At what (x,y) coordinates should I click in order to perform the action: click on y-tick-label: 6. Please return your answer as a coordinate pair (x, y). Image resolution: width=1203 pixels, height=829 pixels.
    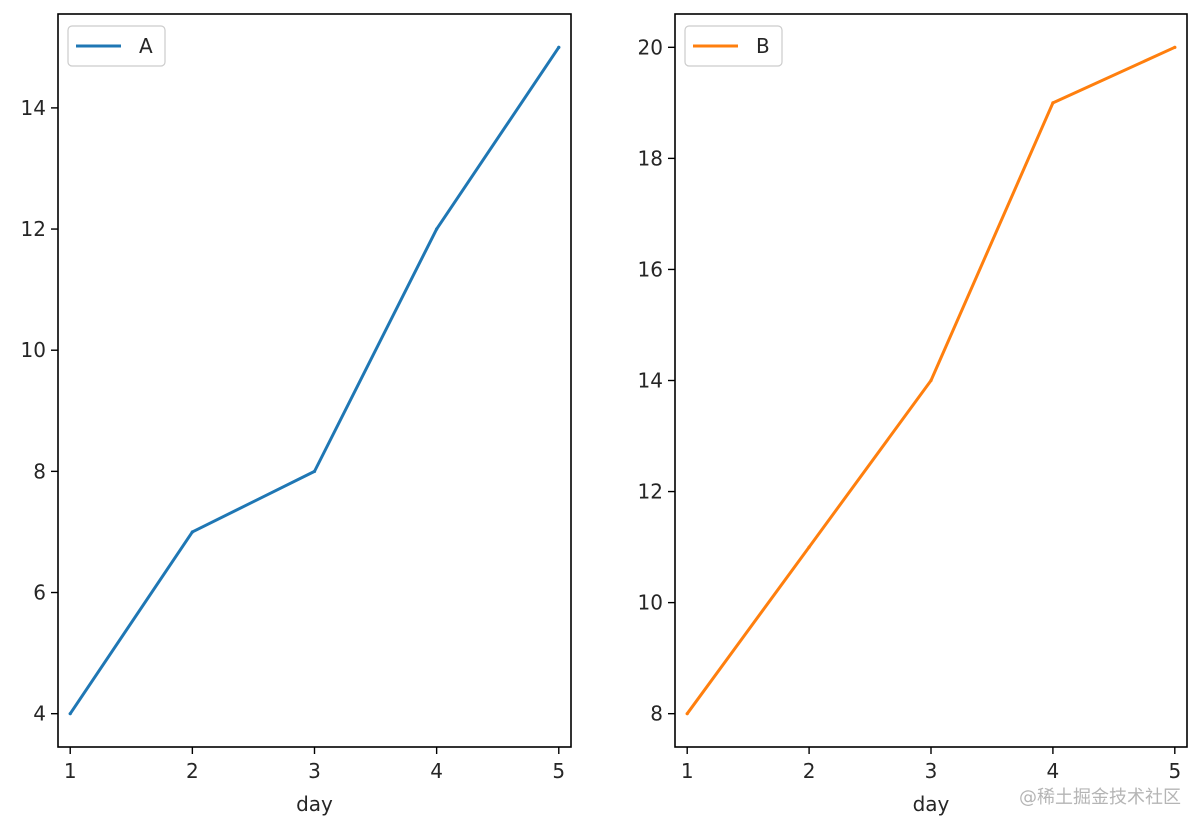
    Looking at the image, I should click on (39, 593).